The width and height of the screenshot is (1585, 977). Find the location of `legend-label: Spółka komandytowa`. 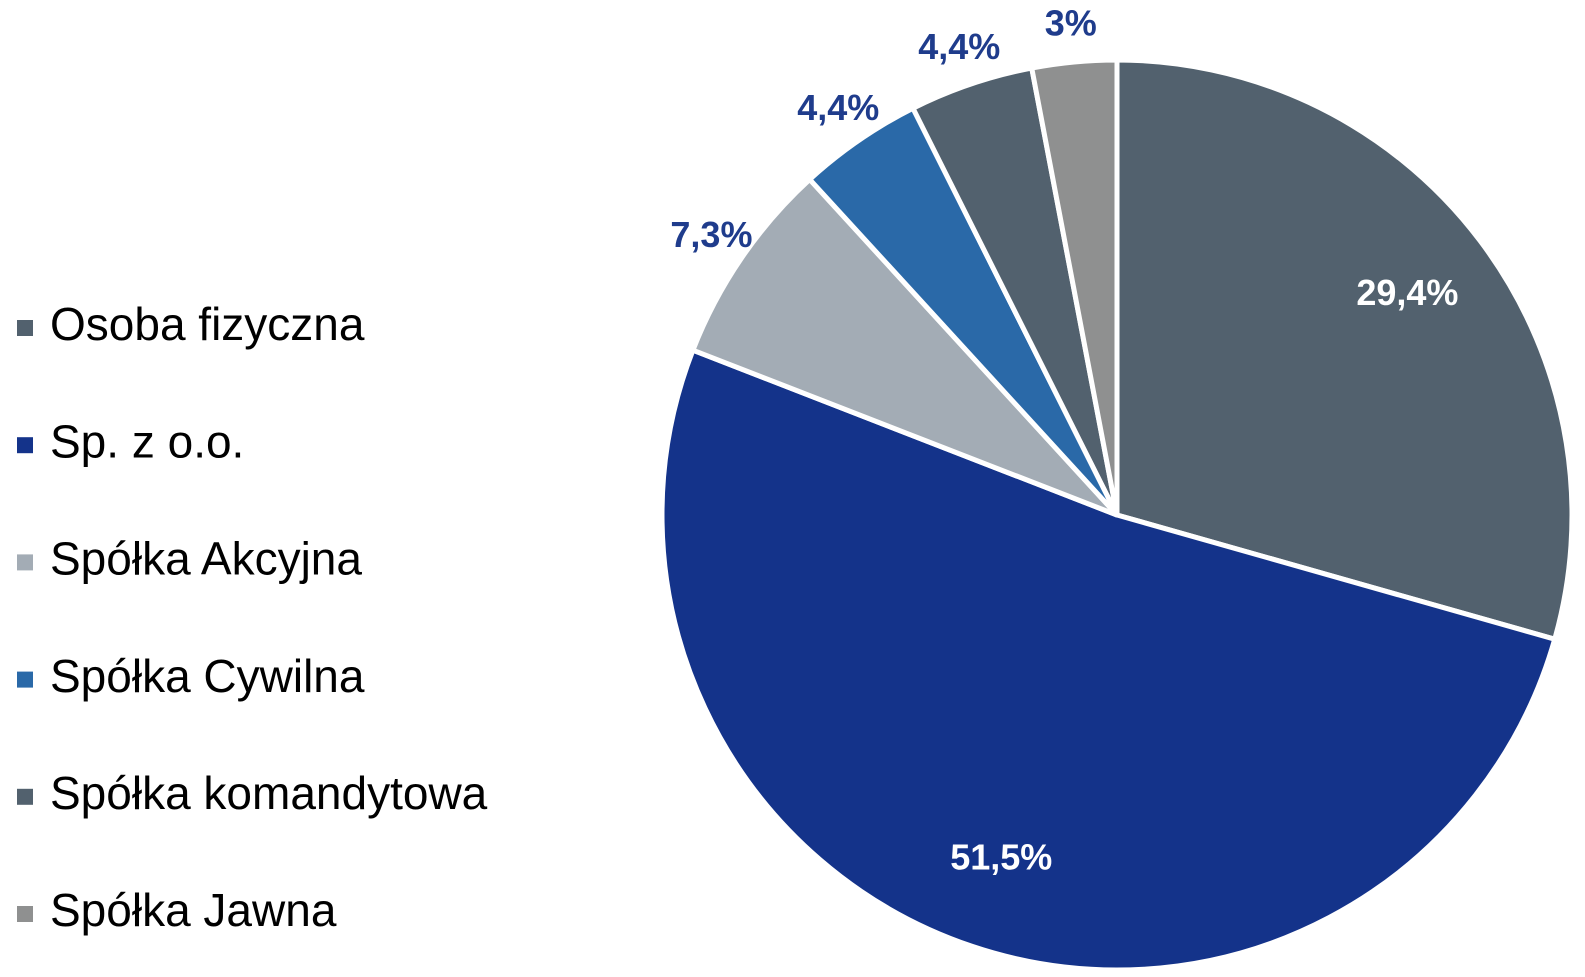

legend-label: Spółka komandytowa is located at coordinates (269, 793).